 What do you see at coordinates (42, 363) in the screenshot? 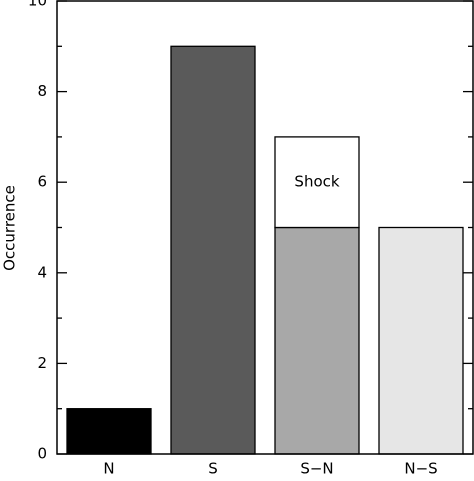
I see `y-tick-label: 2` at bounding box center [42, 363].